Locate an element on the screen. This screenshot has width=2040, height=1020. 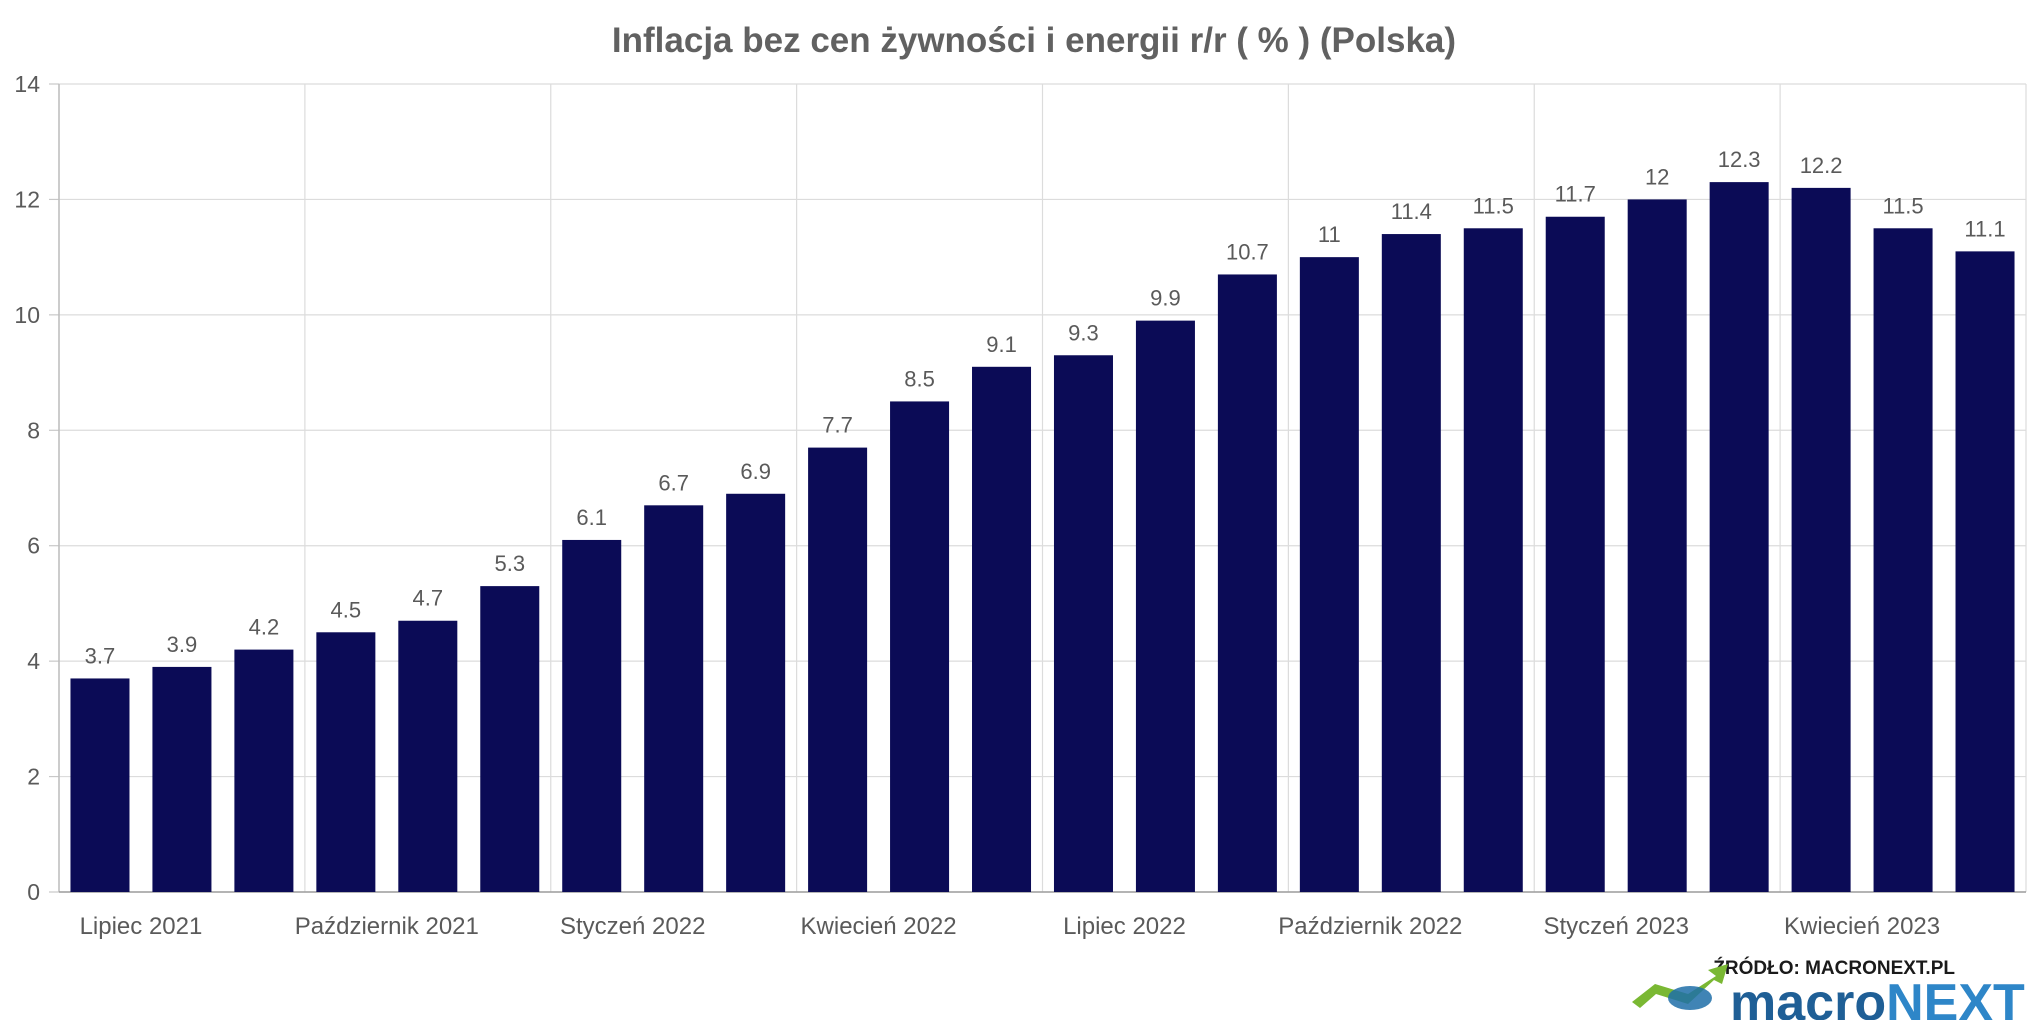
rising-arrow-icon is located at coordinates (1680, 987).